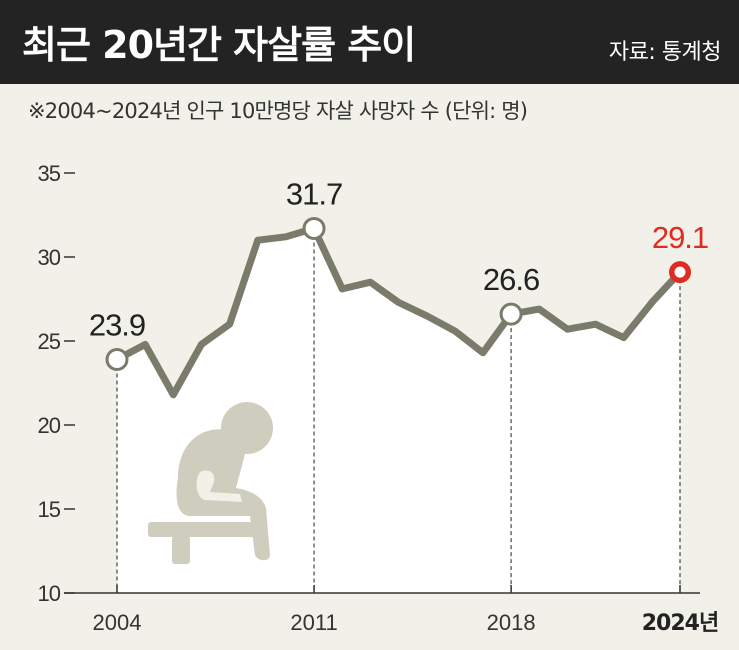 This screenshot has height=650, width=739. What do you see at coordinates (56, 383) in the screenshot?
I see `y-axis: 35 30 25 20 15 10` at bounding box center [56, 383].